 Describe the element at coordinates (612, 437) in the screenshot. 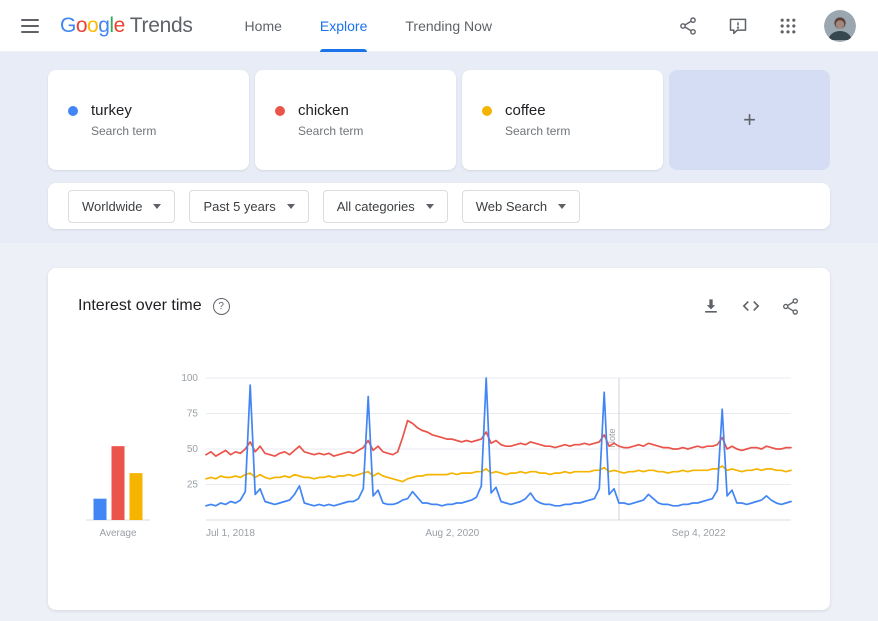

I see `svg-text: Note` at that location.